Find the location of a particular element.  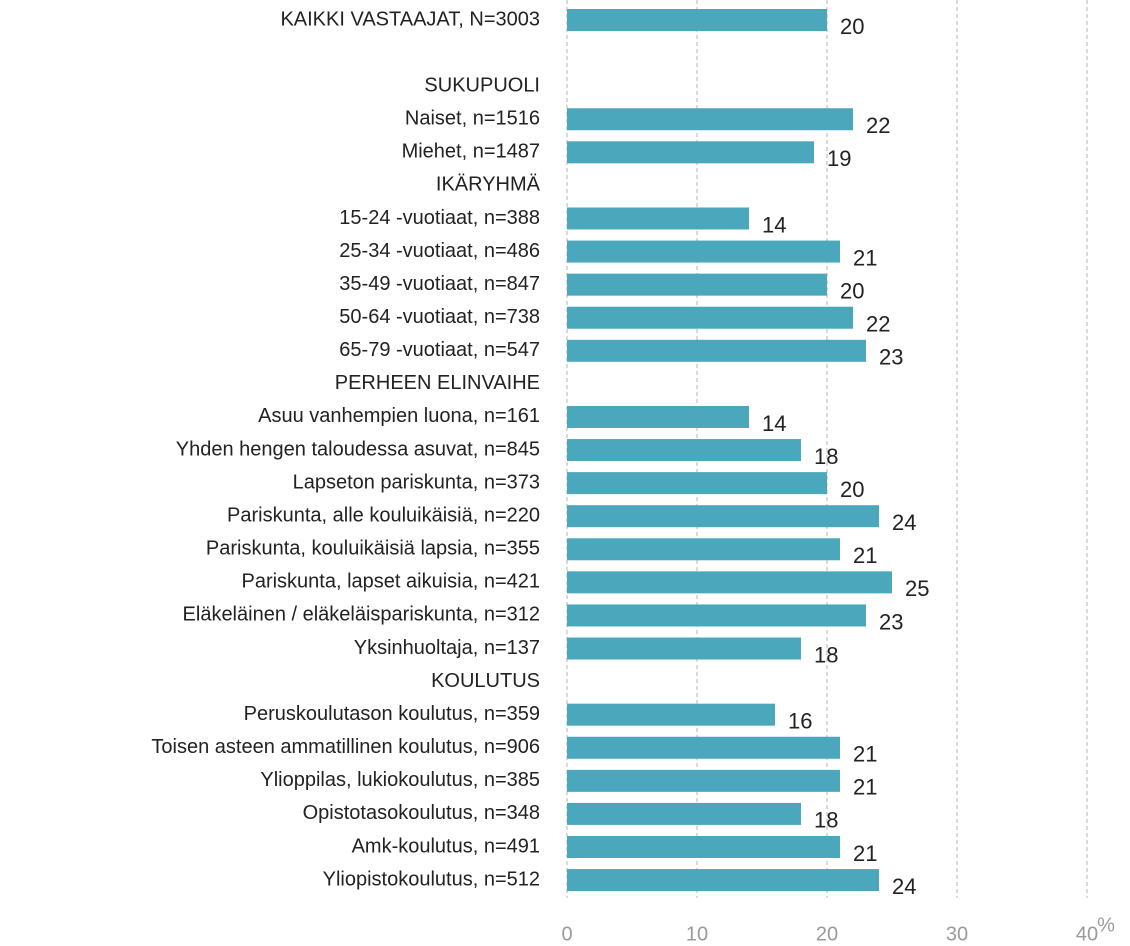

category-label: Miehet, n=1487 is located at coordinates (471, 152).